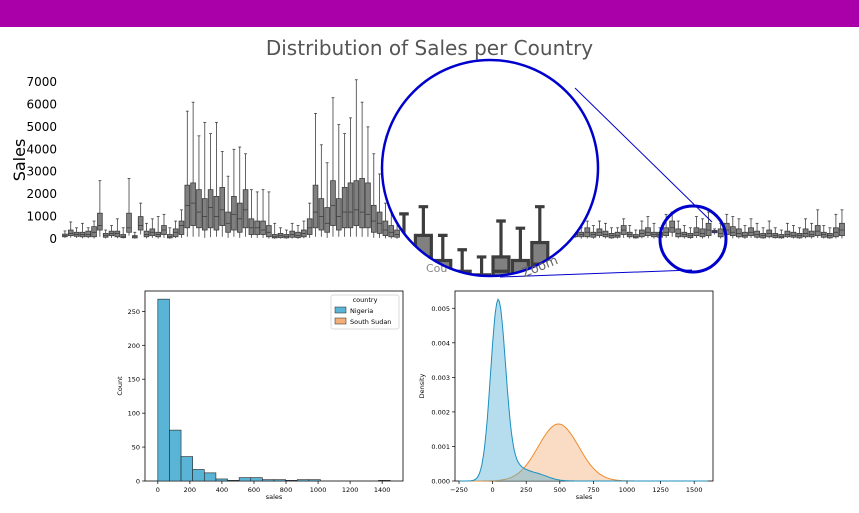 The height and width of the screenshot is (513, 859). What do you see at coordinates (583, 390) in the screenshot?
I see `kde-nigeria-area` at bounding box center [583, 390].